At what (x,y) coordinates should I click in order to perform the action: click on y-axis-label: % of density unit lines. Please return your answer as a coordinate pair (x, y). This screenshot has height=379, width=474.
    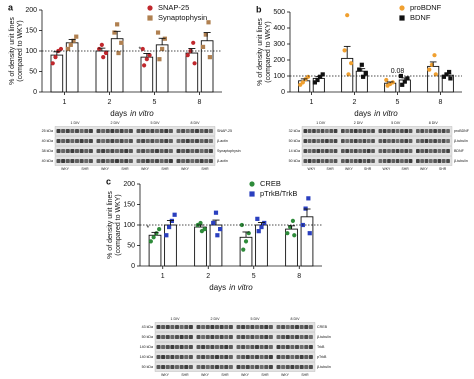
    Looking at the image, I should click on (110, 225).